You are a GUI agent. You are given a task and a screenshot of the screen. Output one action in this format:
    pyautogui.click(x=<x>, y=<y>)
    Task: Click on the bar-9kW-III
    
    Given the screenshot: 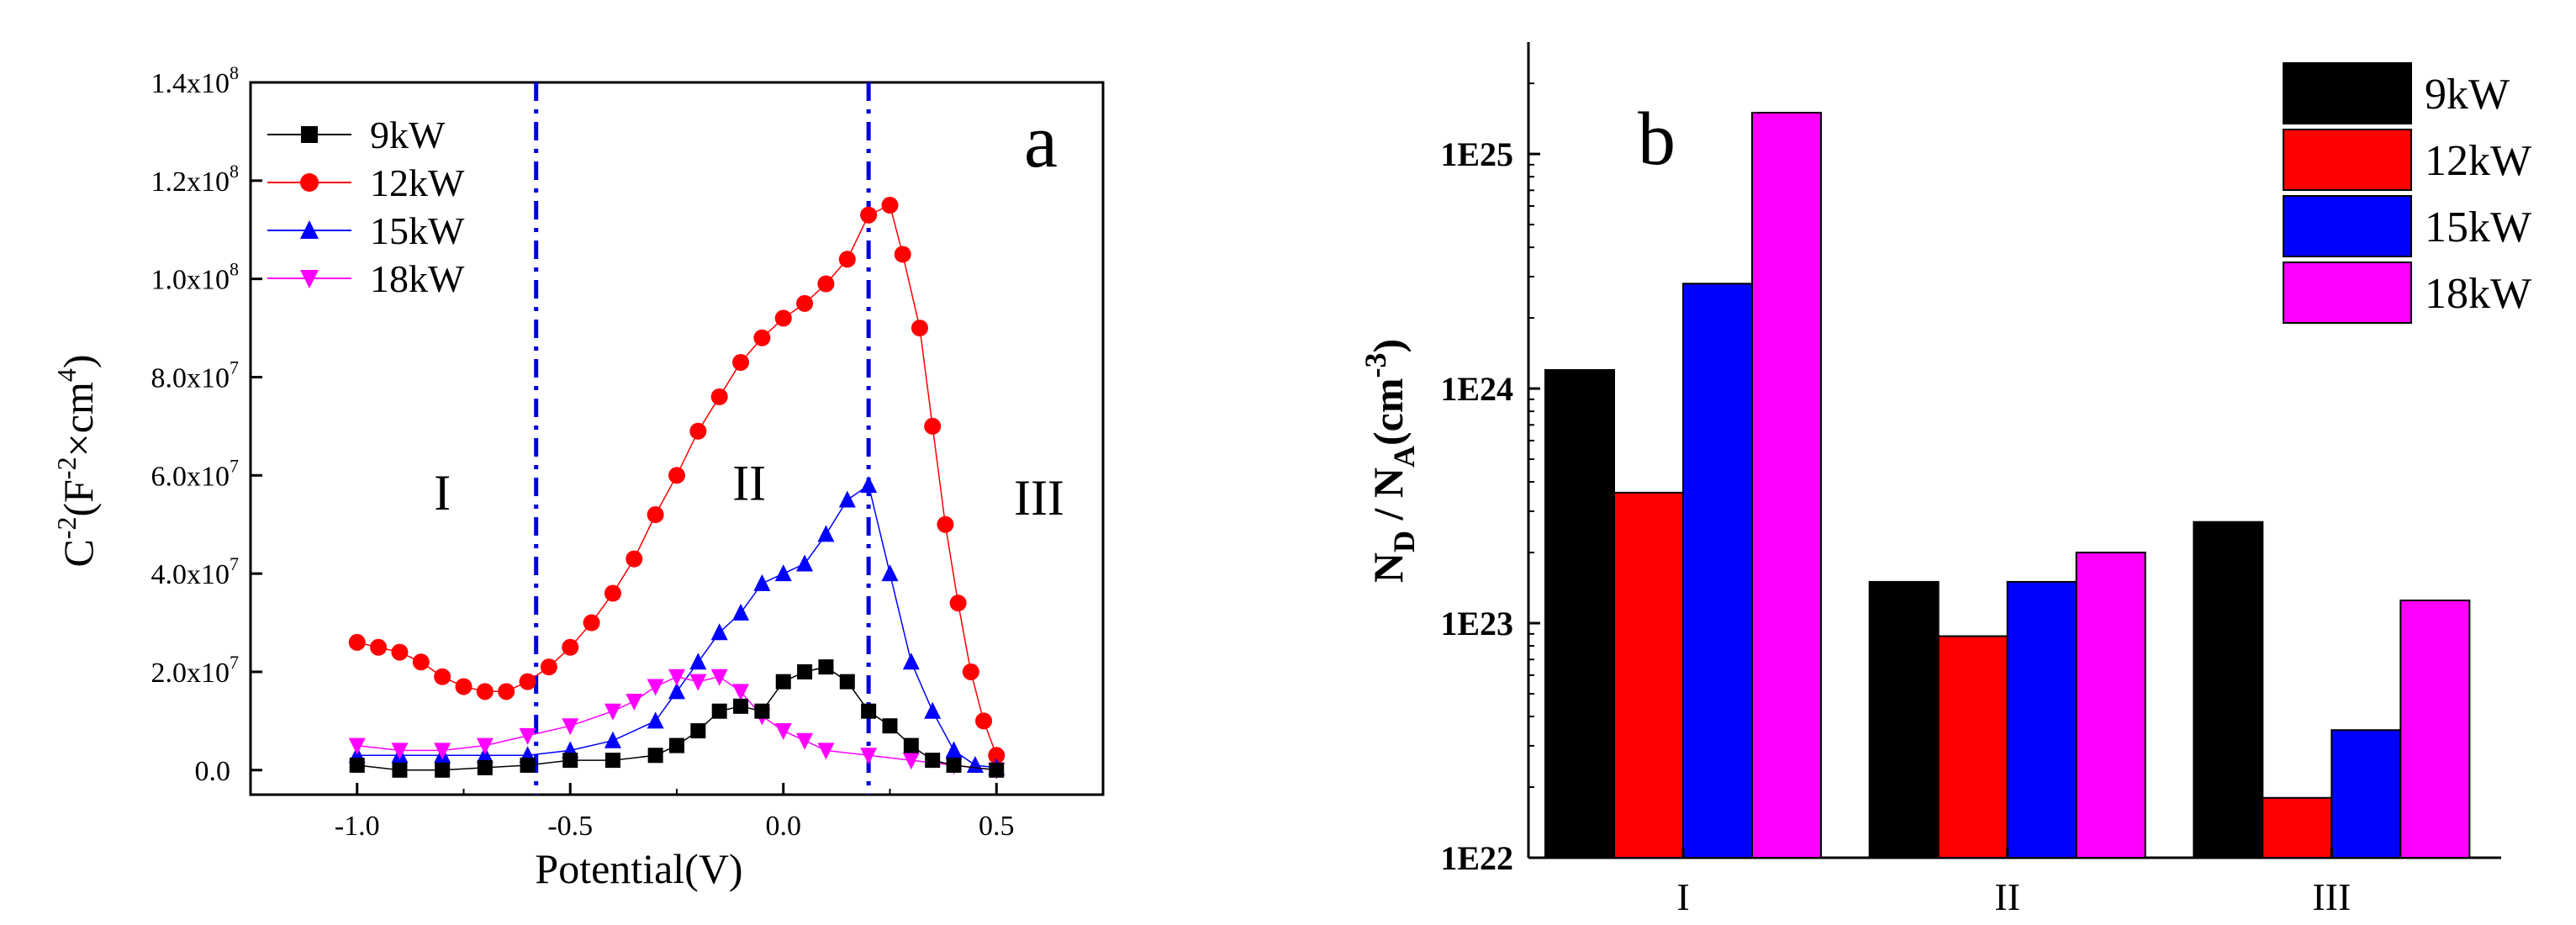 What is the action you would take?
    pyautogui.click(x=2228, y=690)
    